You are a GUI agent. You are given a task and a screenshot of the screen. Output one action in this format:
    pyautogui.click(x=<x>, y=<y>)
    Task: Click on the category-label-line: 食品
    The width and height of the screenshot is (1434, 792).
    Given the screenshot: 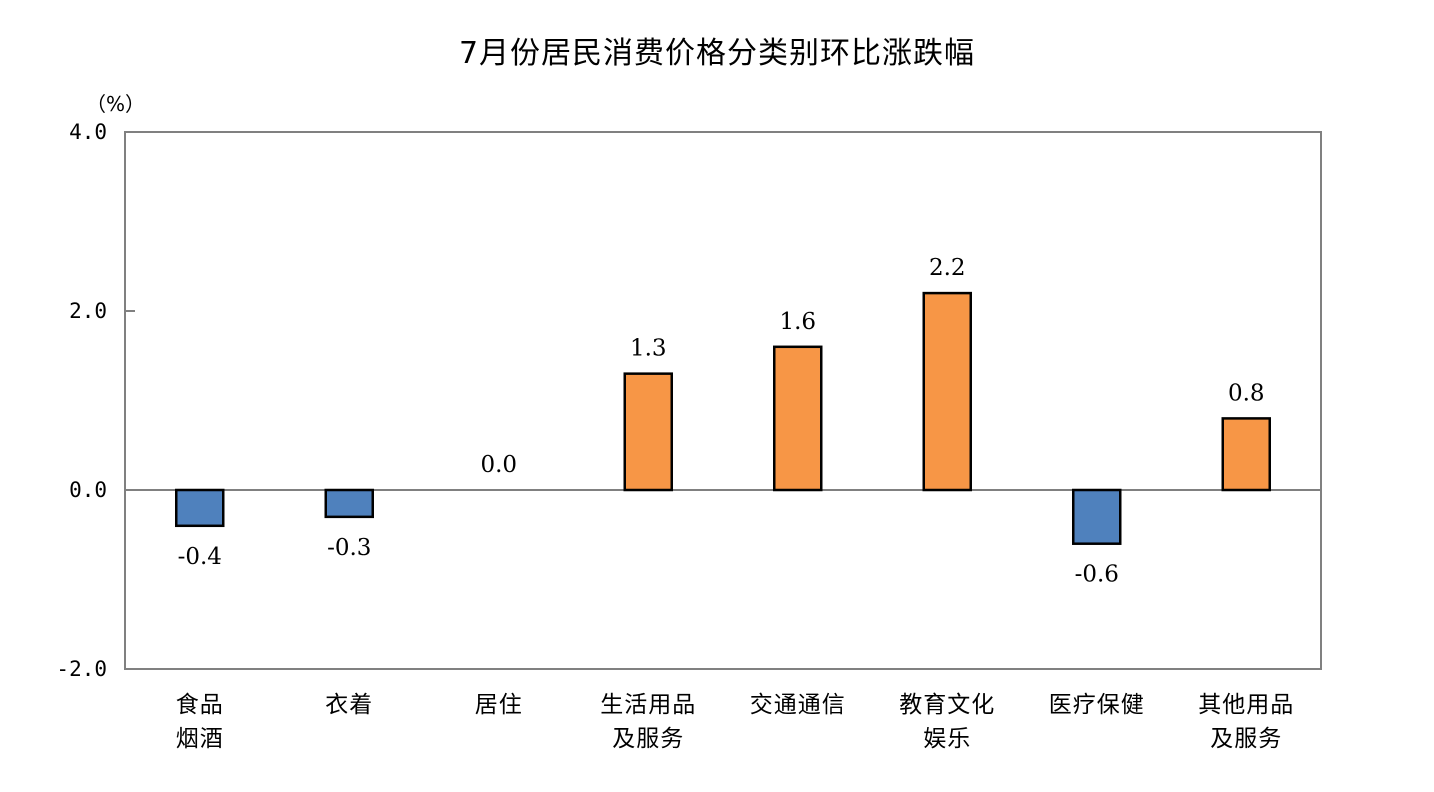 What is the action you would take?
    pyautogui.click(x=199, y=705)
    